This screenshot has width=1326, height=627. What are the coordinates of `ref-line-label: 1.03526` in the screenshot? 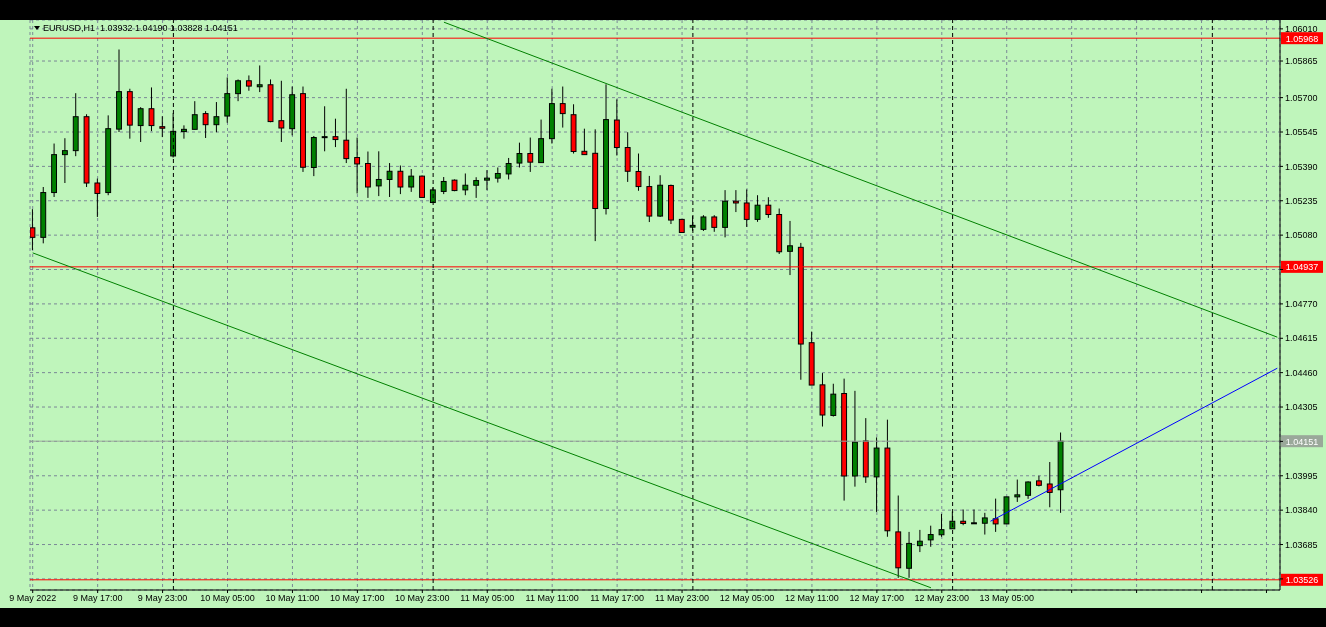 It's located at (1302, 580).